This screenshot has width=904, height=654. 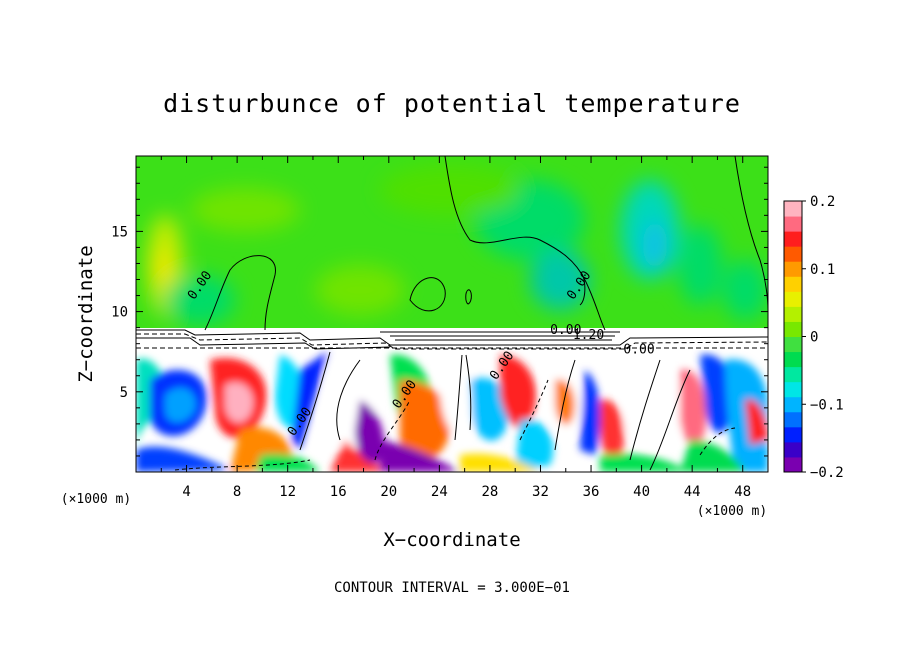 What do you see at coordinates (742, 492) in the screenshot?
I see `x-tick-label: 48` at bounding box center [742, 492].